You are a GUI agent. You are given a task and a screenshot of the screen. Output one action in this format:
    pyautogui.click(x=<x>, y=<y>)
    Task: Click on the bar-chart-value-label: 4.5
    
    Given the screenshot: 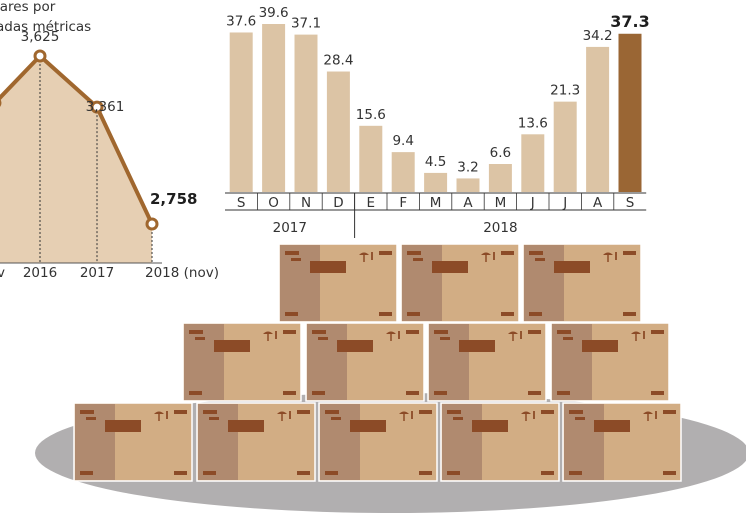 What is the action you would take?
    pyautogui.click(x=435, y=162)
    